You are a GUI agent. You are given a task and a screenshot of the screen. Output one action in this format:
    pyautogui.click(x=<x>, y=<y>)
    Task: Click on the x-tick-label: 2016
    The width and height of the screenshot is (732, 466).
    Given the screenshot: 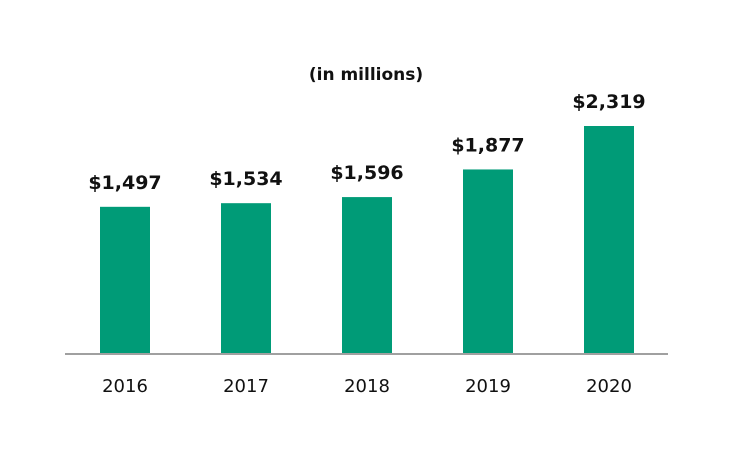 What is the action you would take?
    pyautogui.click(x=125, y=386)
    